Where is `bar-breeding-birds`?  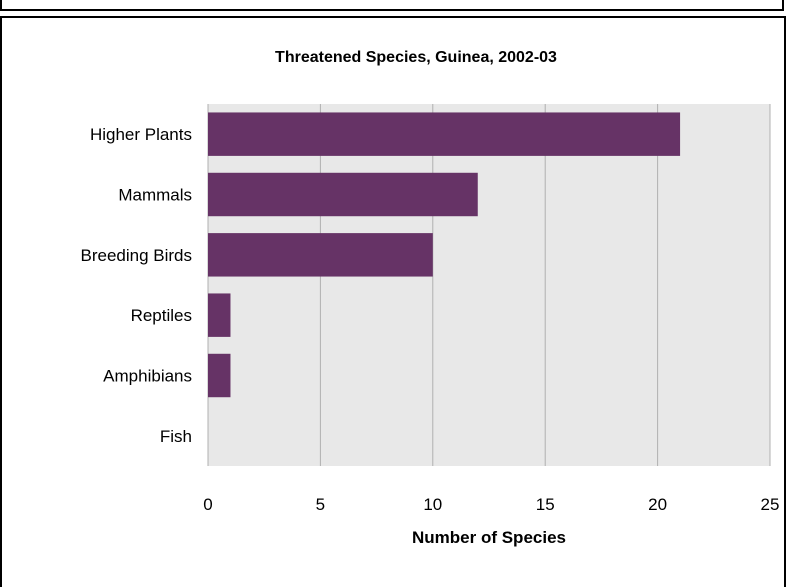
bar-breeding-birds is located at coordinates (320, 255).